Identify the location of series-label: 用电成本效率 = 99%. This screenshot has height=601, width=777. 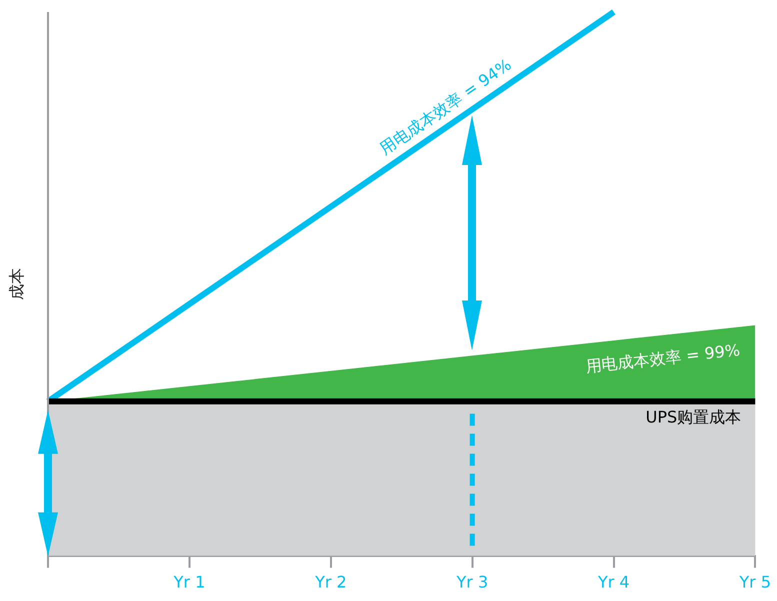
(662, 358).